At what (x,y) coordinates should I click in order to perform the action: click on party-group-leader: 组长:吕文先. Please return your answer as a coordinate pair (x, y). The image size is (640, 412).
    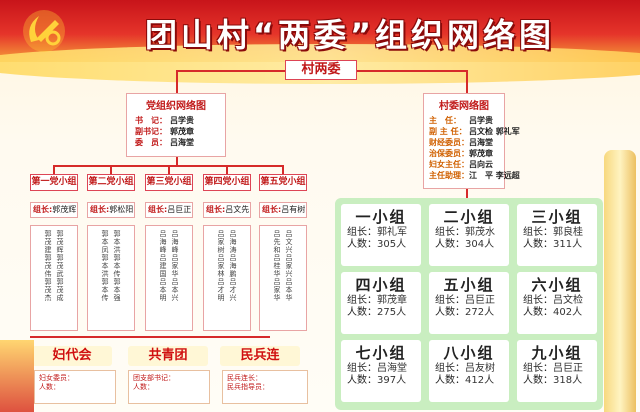
    Looking at the image, I should click on (227, 210).